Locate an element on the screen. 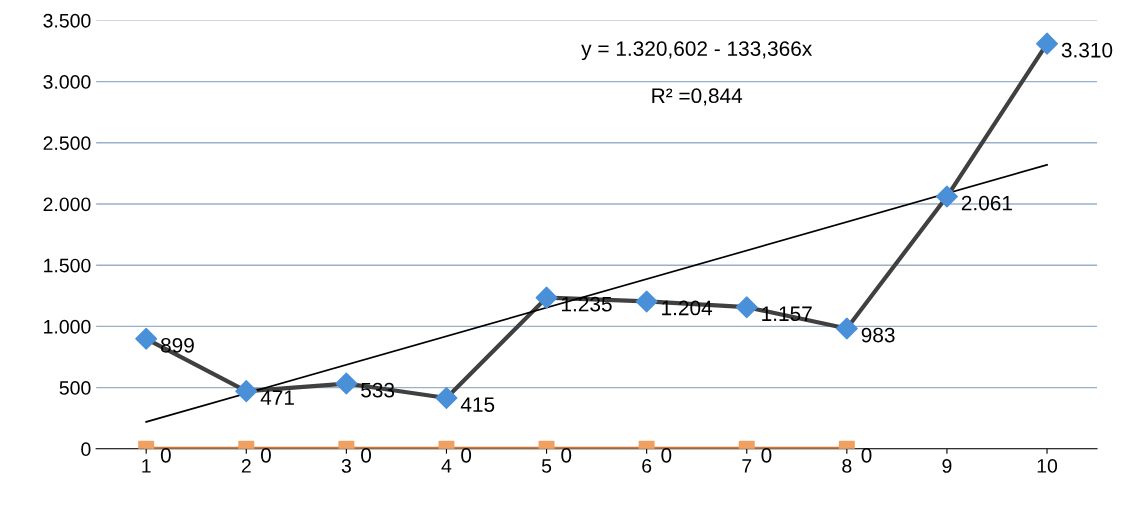 This screenshot has height=510, width=1131. y-tick-label: 500 is located at coordinates (75, 388).